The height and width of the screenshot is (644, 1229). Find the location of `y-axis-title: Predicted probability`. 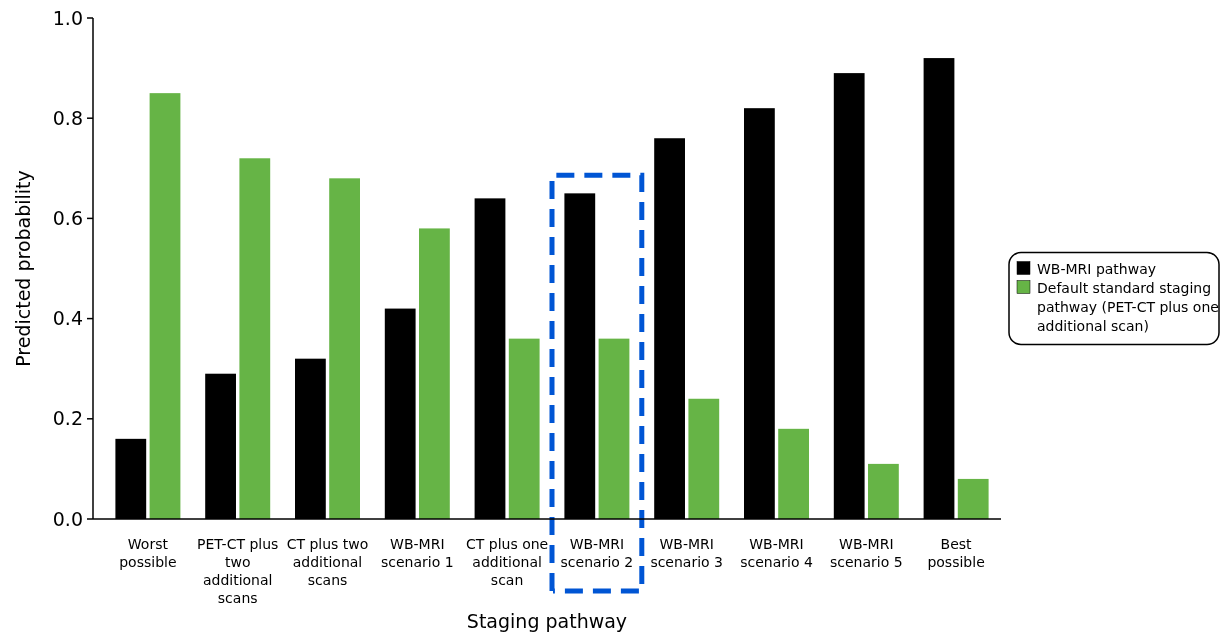

y-axis-title: Predicted probability is located at coordinates (23, 268).